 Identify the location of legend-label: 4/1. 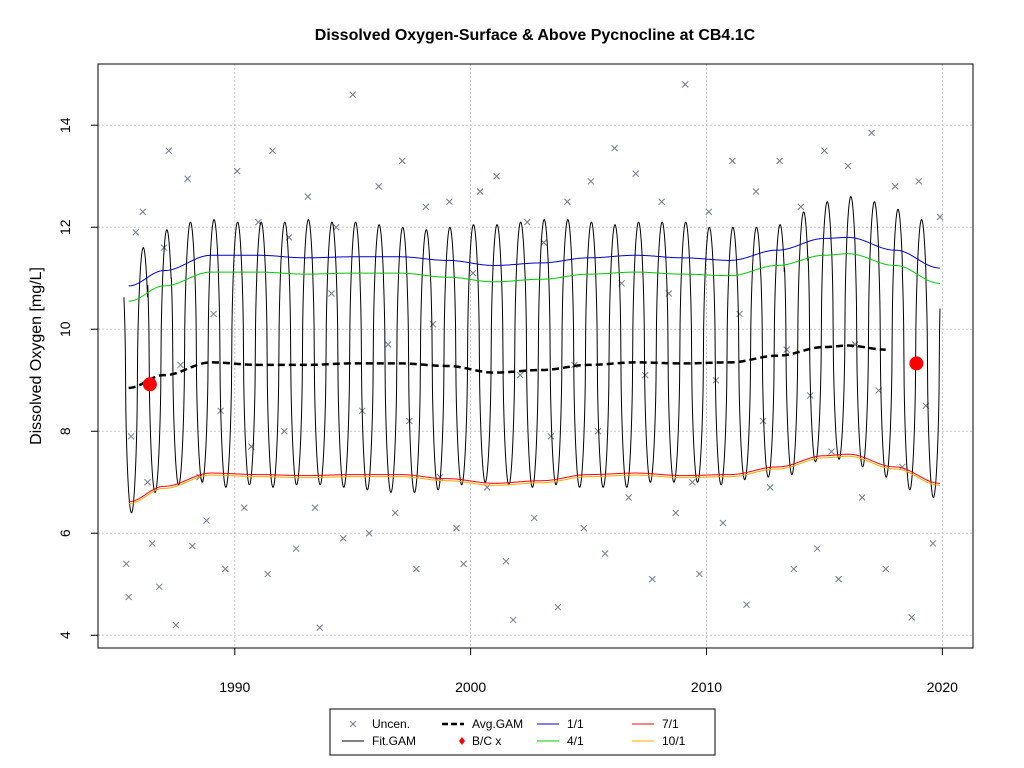
(575, 741).